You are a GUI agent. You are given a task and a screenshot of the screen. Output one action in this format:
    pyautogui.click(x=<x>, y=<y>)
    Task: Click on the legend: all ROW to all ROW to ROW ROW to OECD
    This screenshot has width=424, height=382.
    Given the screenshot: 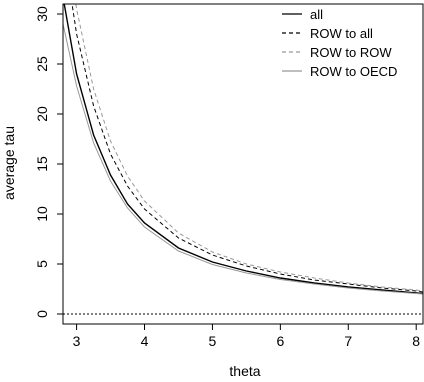 What is the action you would take?
    pyautogui.click(x=339, y=43)
    